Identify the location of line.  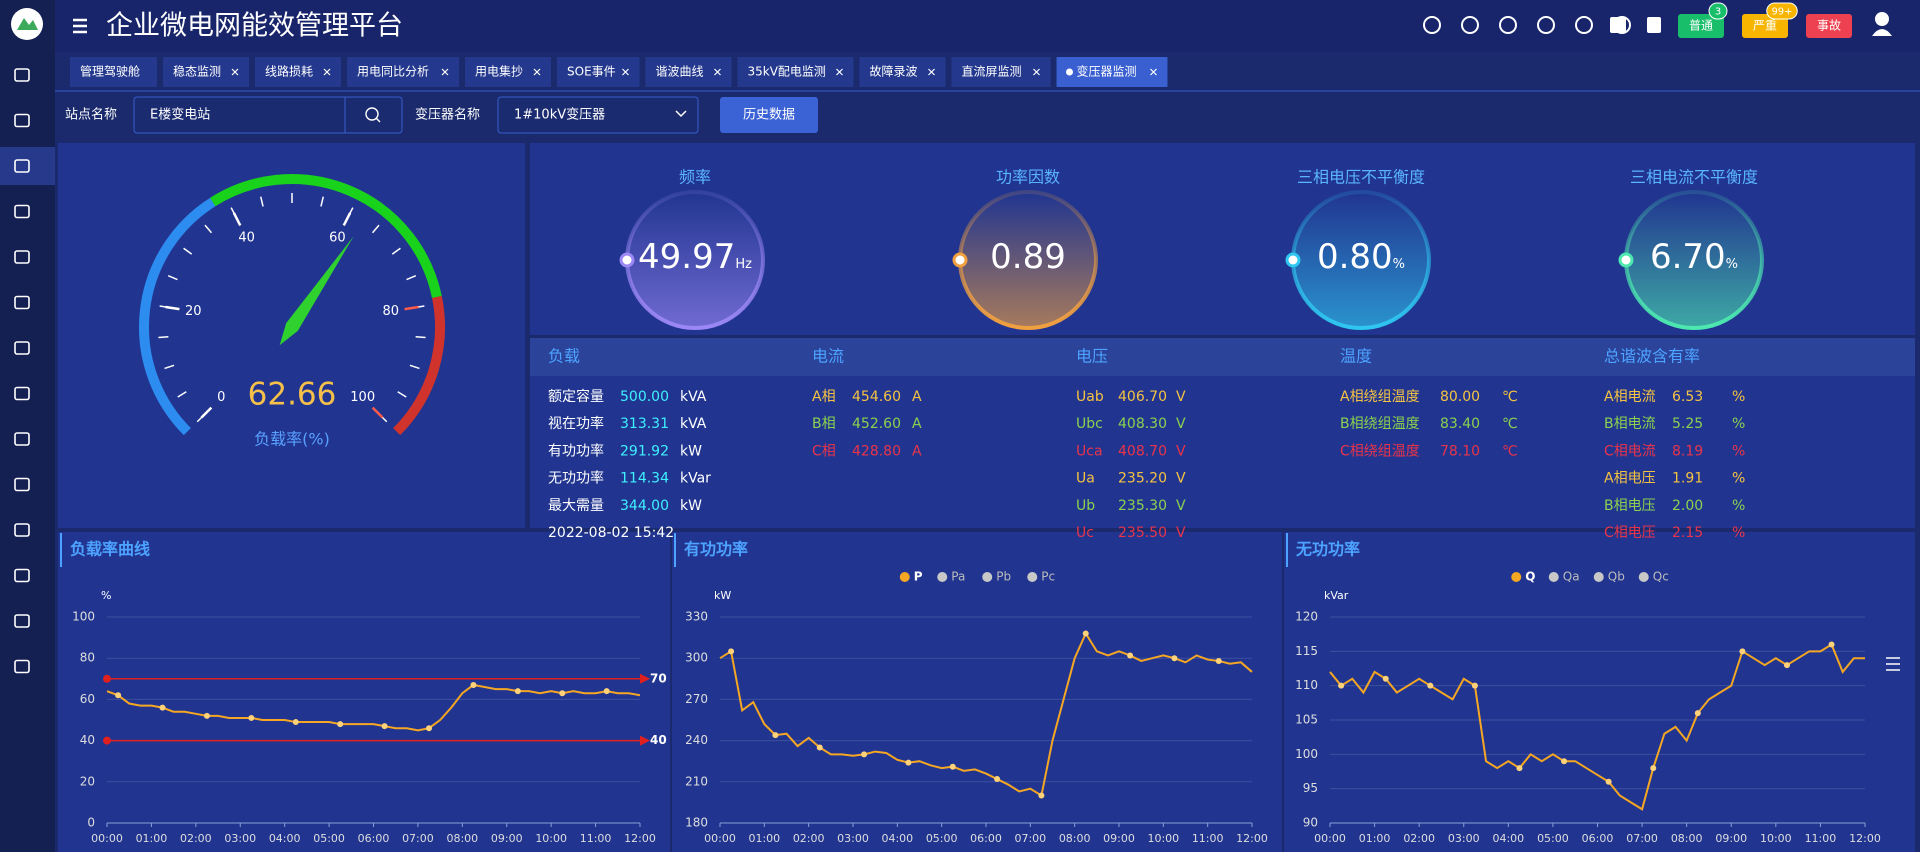
(373, 707).